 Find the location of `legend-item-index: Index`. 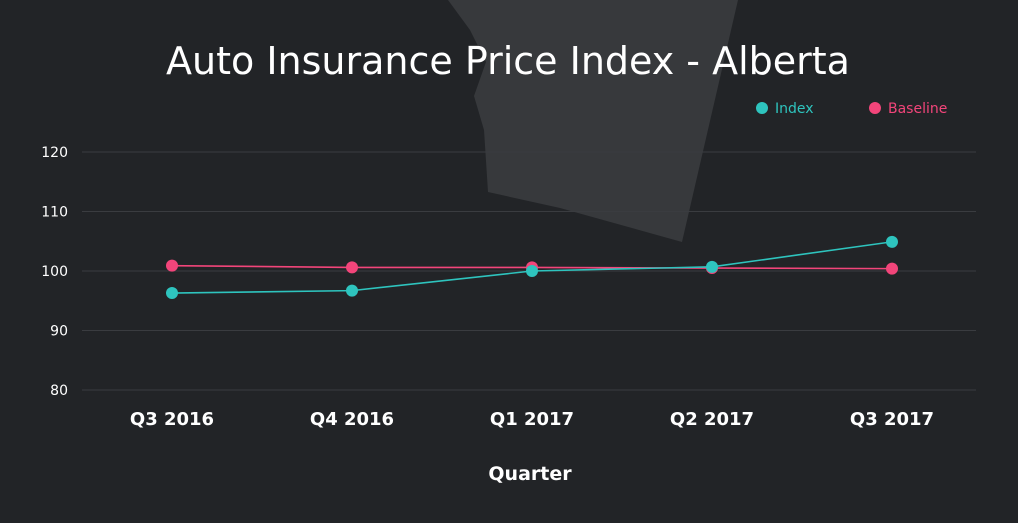

legend-item-index: Index is located at coordinates (785, 109).